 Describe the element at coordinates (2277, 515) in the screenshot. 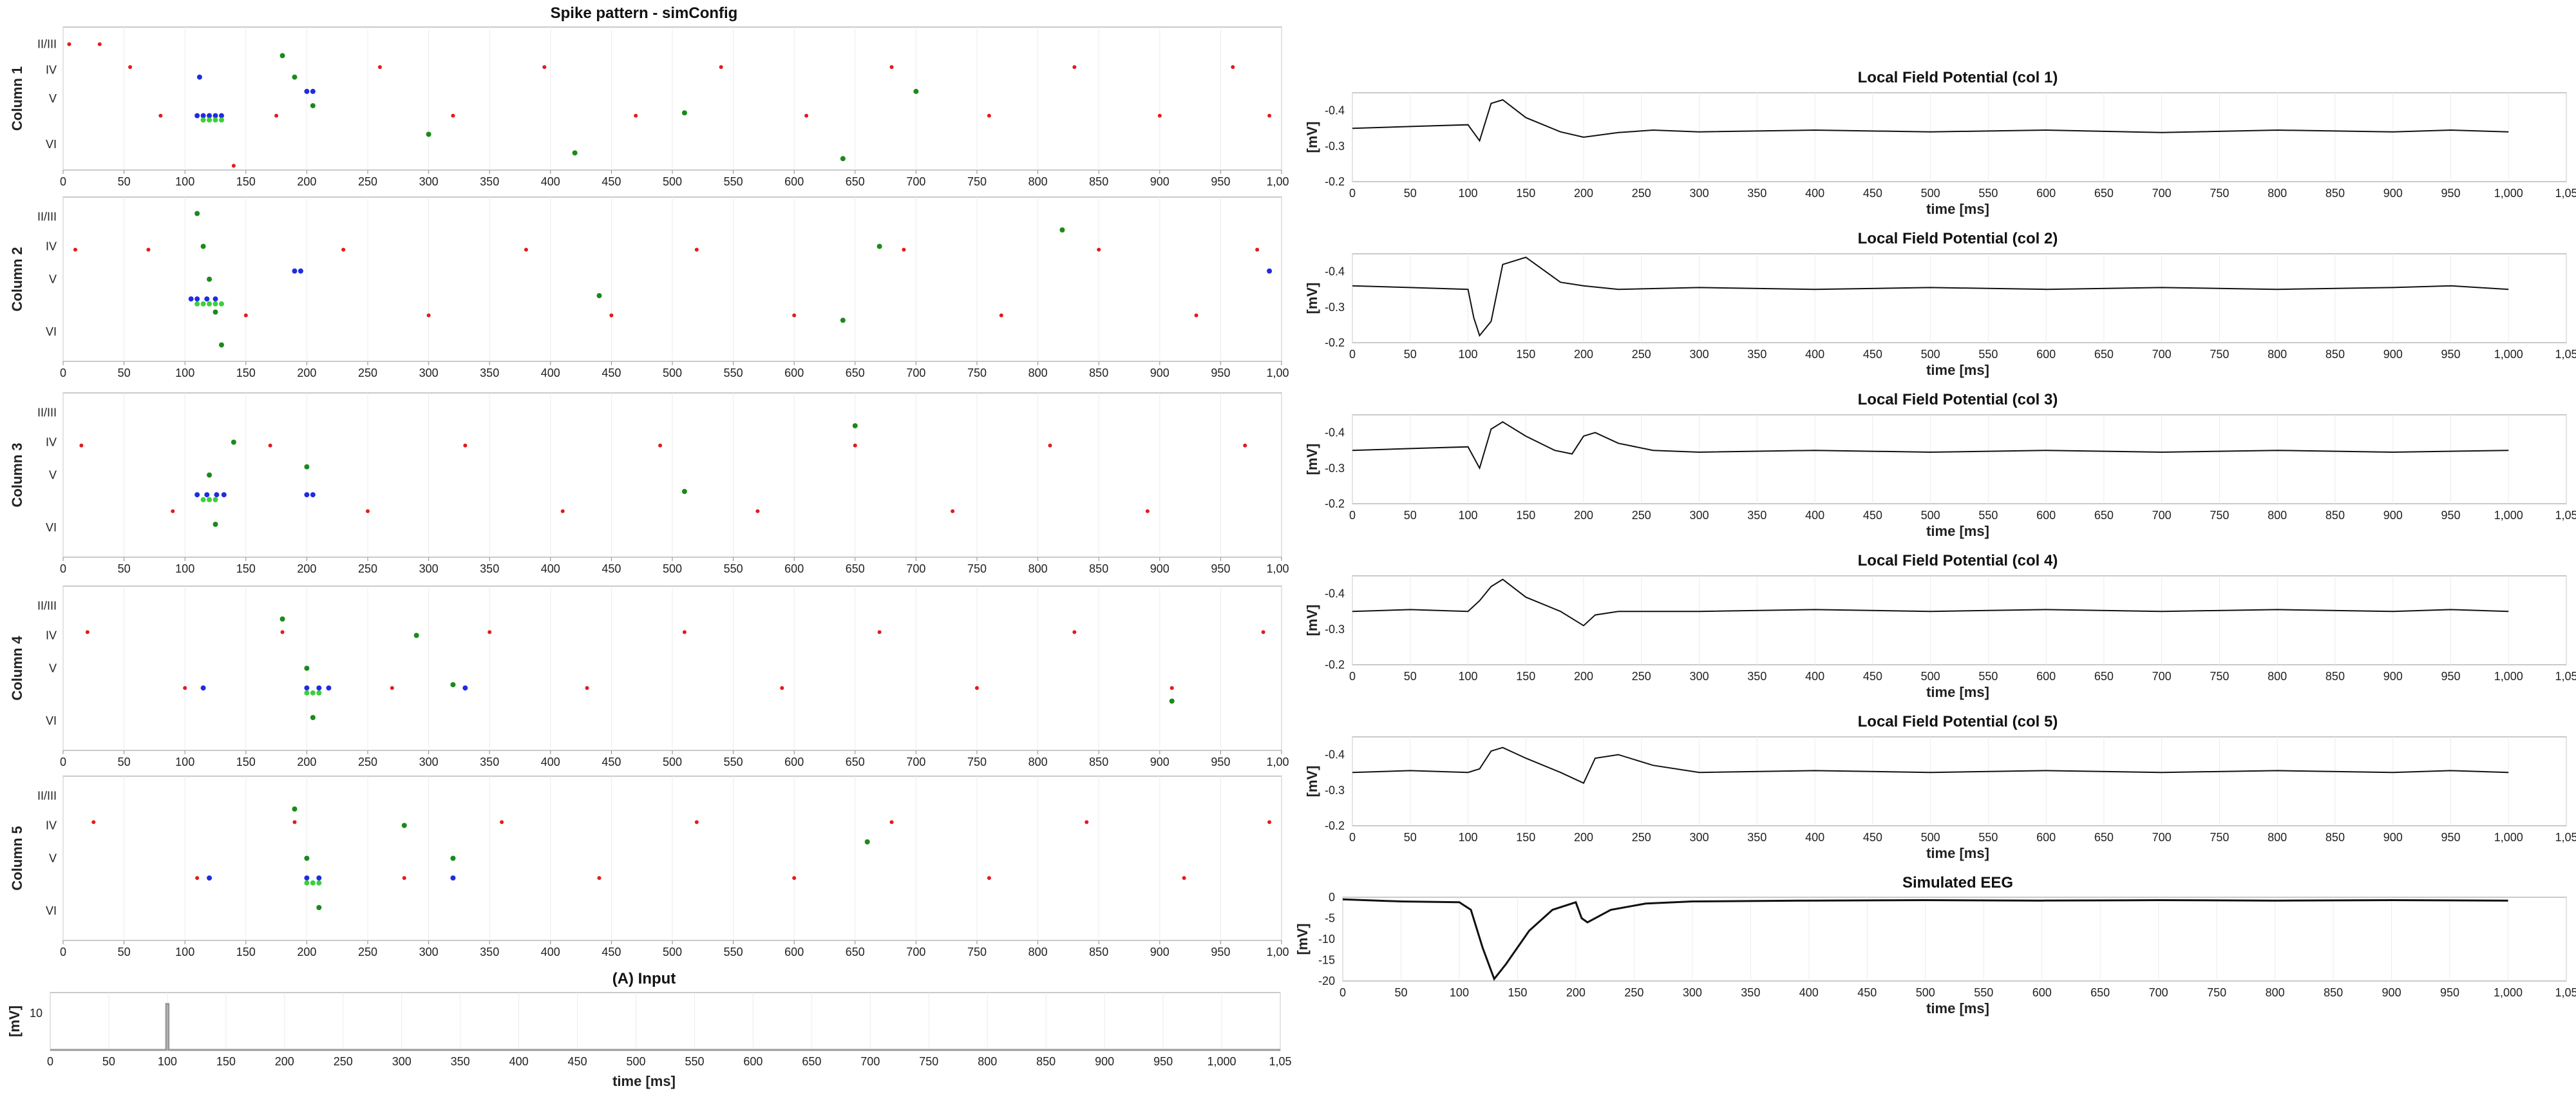

I see `lfp-x-tick-label: 800` at that location.